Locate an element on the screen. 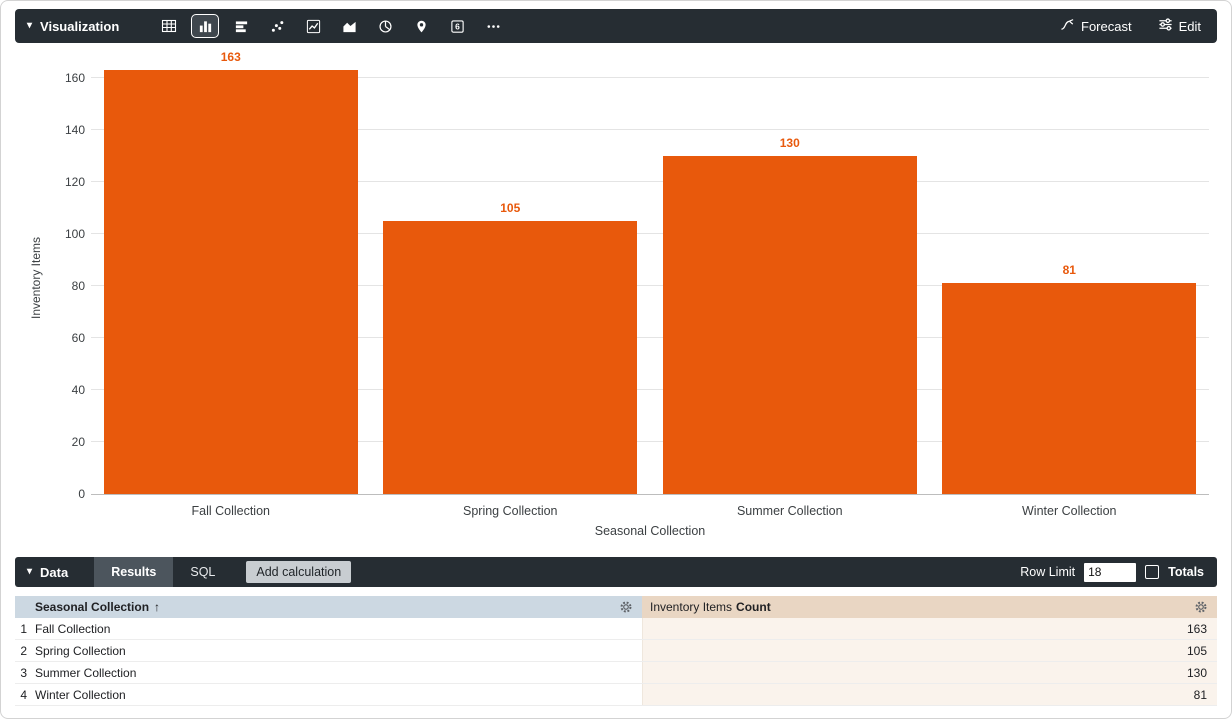 The image size is (1232, 719). bar-slot: 81 is located at coordinates (1070, 286).